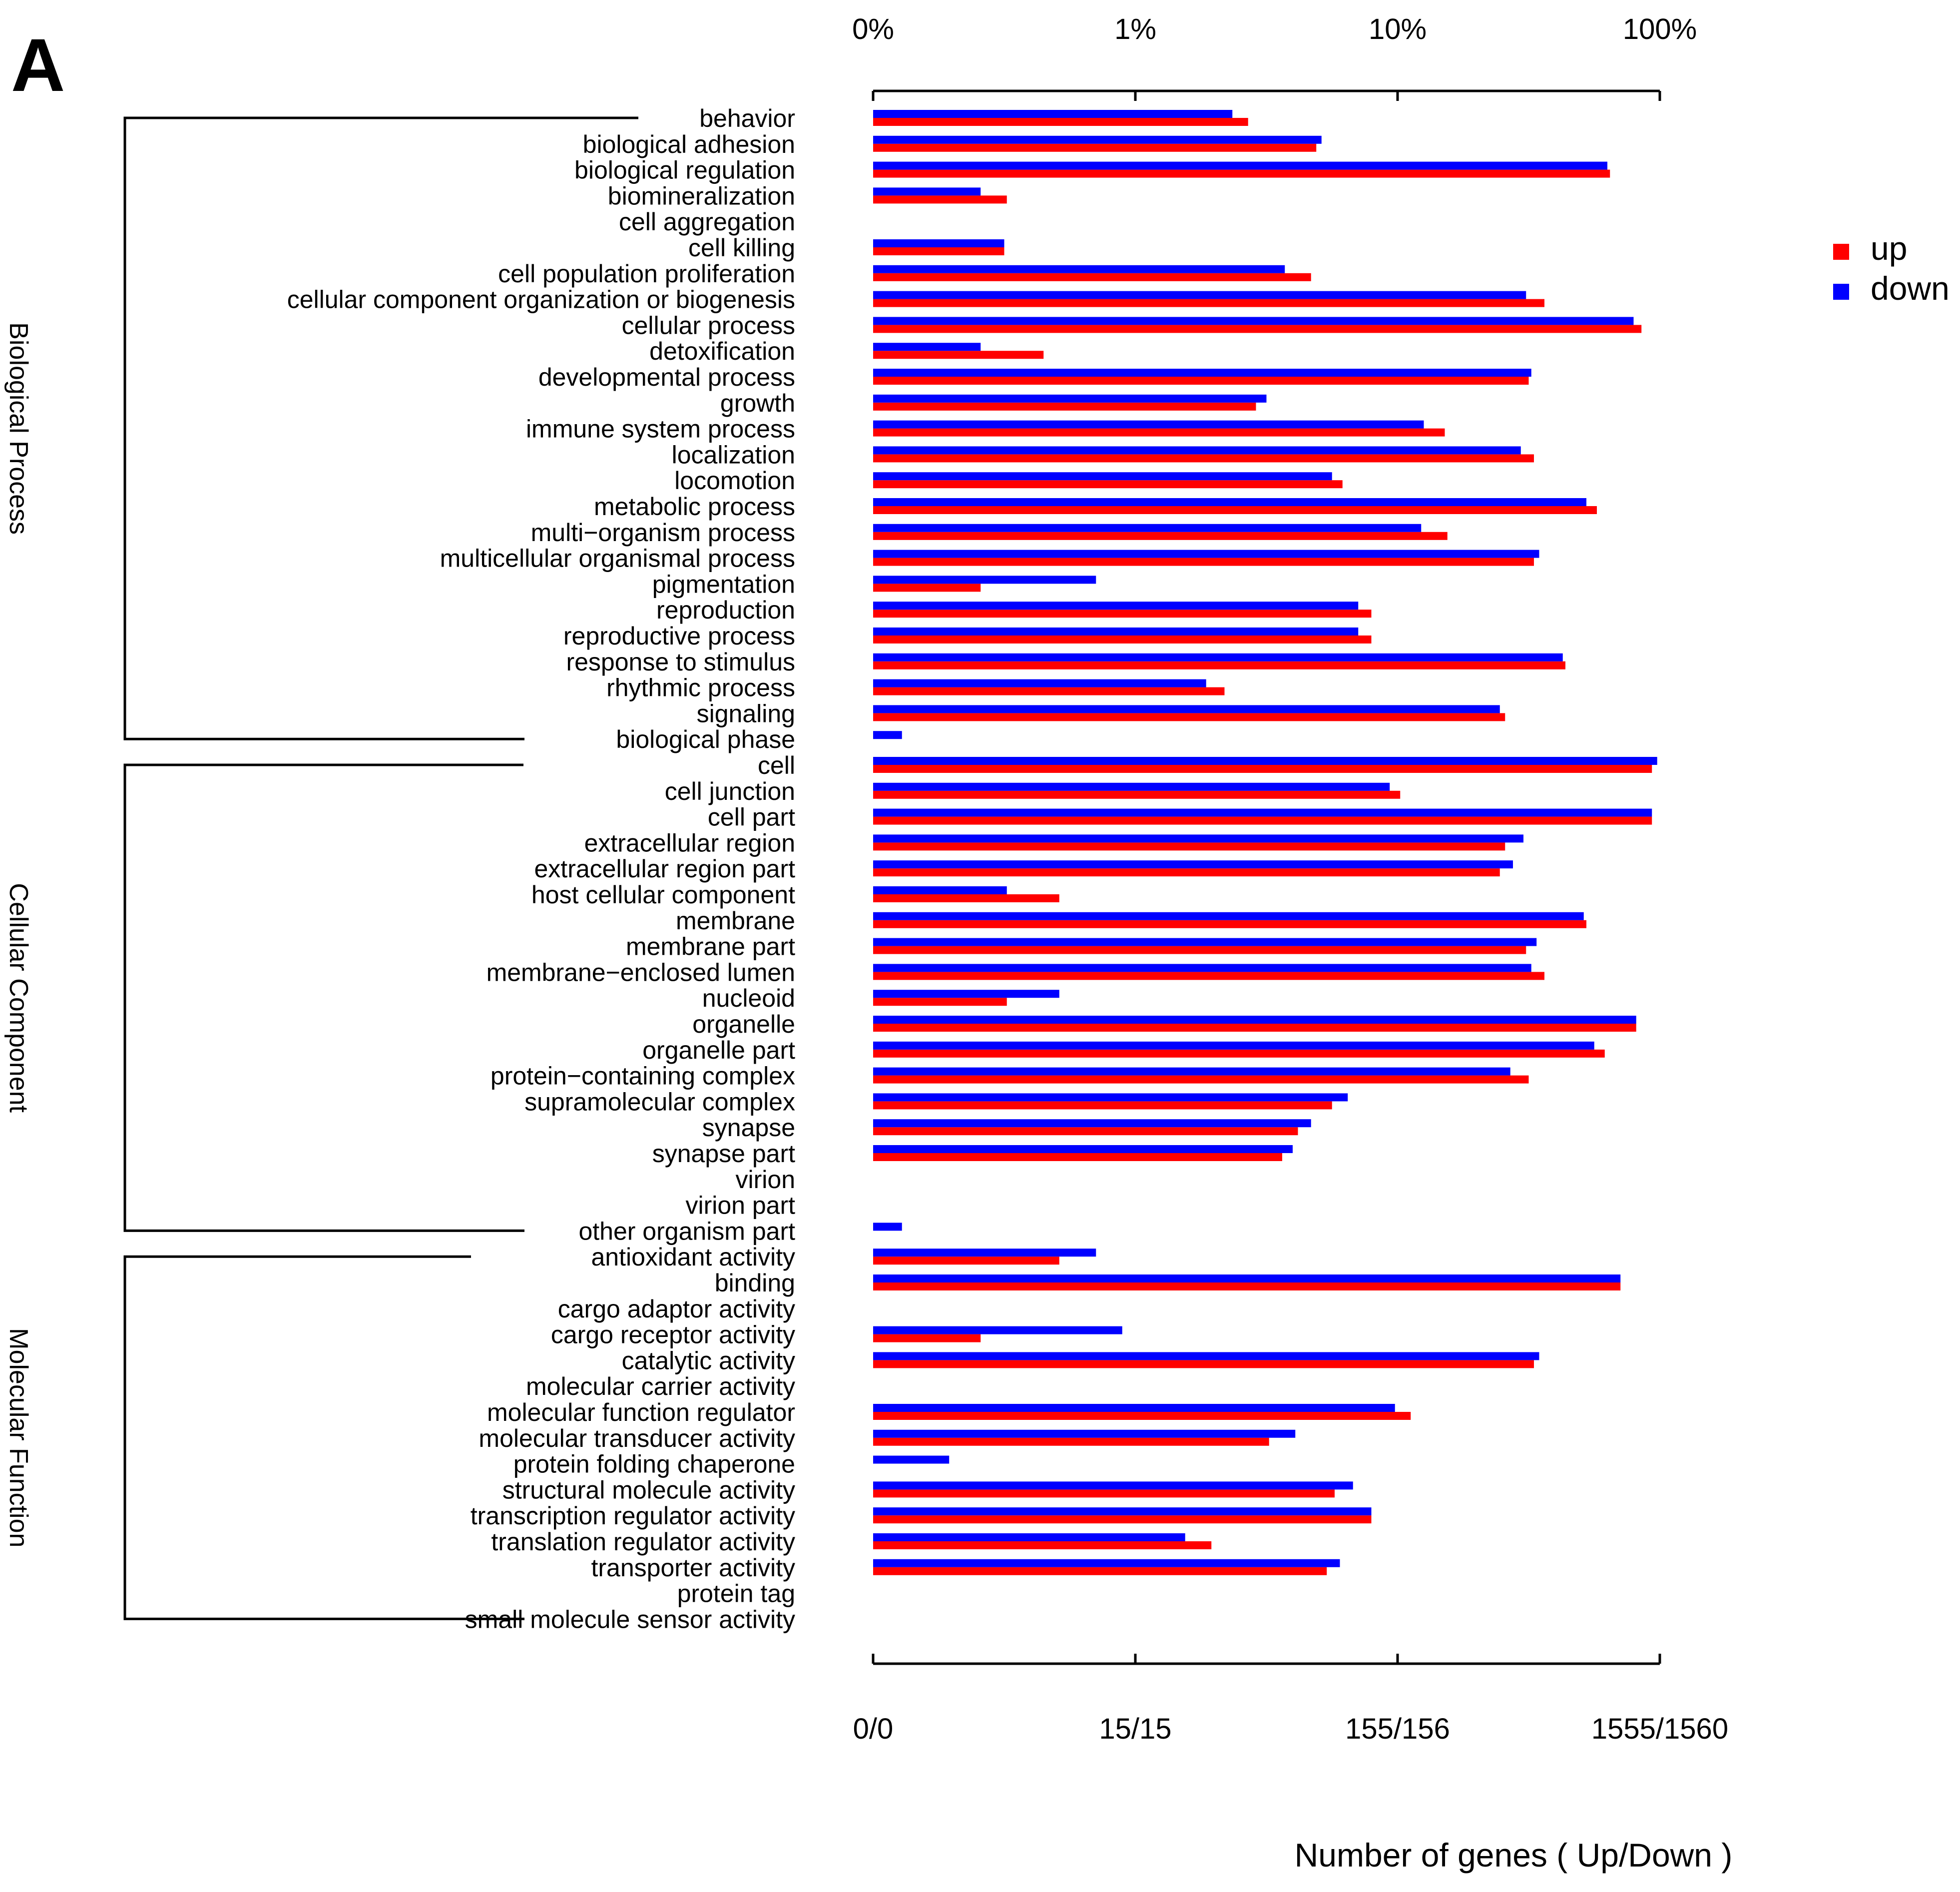 The height and width of the screenshot is (1892, 1960). Describe the element at coordinates (1077, 1157) in the screenshot. I see `bar-up-synapse-part` at that location.